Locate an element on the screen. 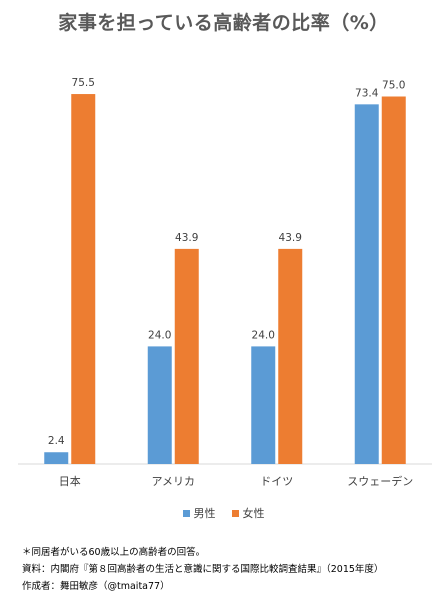  category-label-0: 日本 is located at coordinates (70, 481).